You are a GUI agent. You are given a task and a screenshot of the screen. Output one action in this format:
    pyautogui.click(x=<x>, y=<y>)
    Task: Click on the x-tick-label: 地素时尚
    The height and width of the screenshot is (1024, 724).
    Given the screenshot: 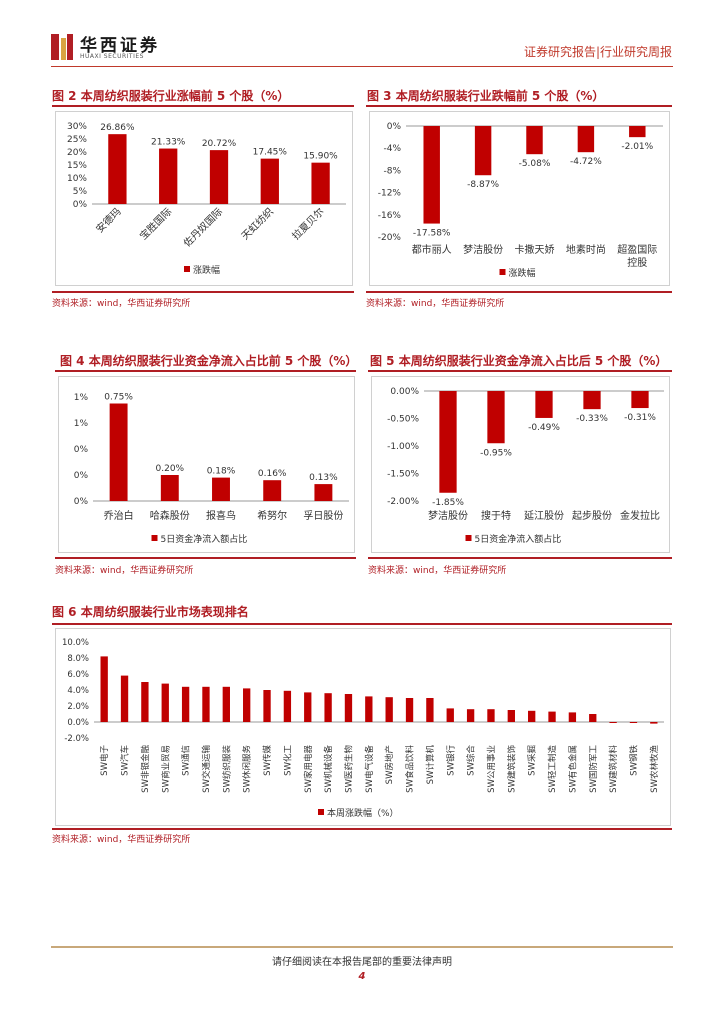 What is the action you would take?
    pyautogui.click(x=586, y=249)
    